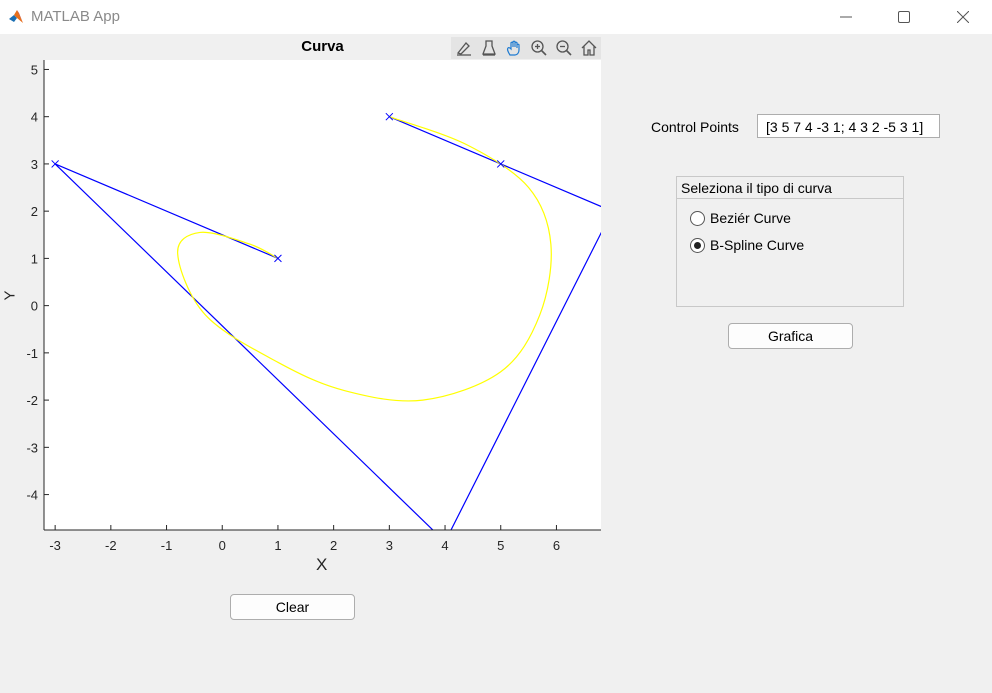  I want to click on y-tick-label: 4, so click(34, 117).